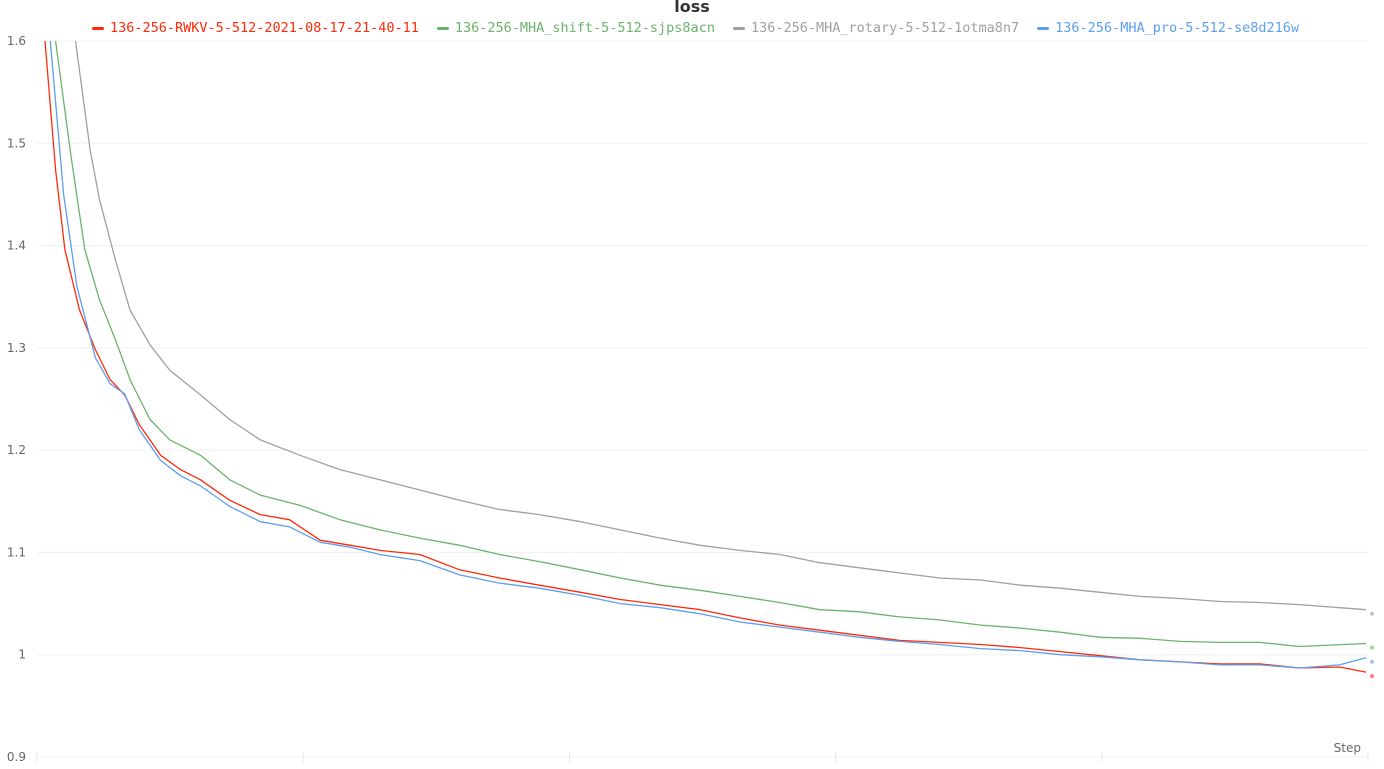 Image resolution: width=1384 pixels, height=769 pixels. What do you see at coordinates (22, 655) in the screenshot?
I see `y-tick-label: 1` at bounding box center [22, 655].